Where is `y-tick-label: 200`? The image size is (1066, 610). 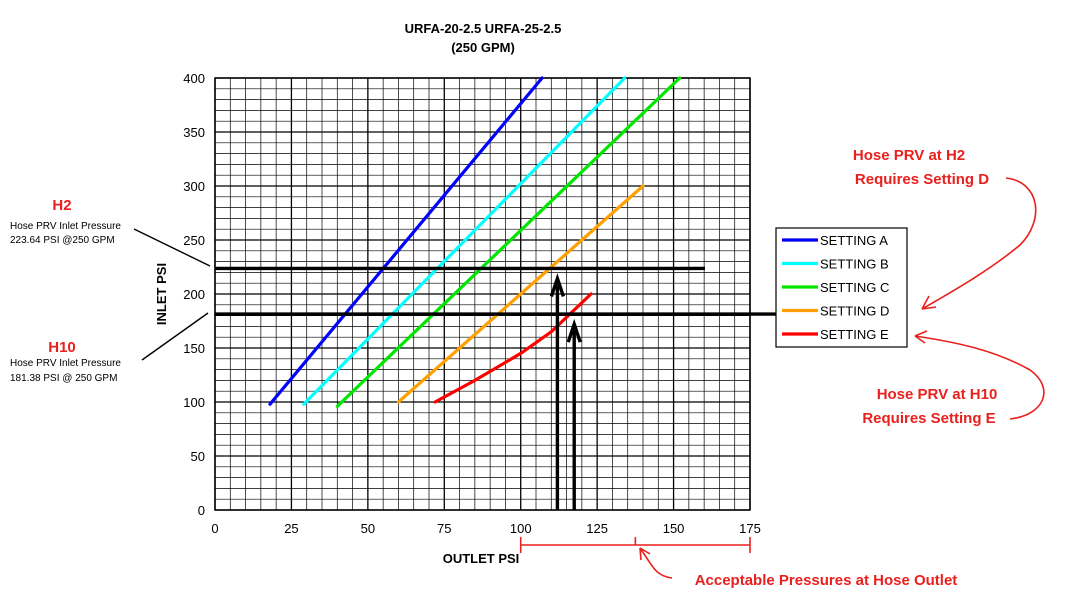
y-tick-label: 200 is located at coordinates (194, 294).